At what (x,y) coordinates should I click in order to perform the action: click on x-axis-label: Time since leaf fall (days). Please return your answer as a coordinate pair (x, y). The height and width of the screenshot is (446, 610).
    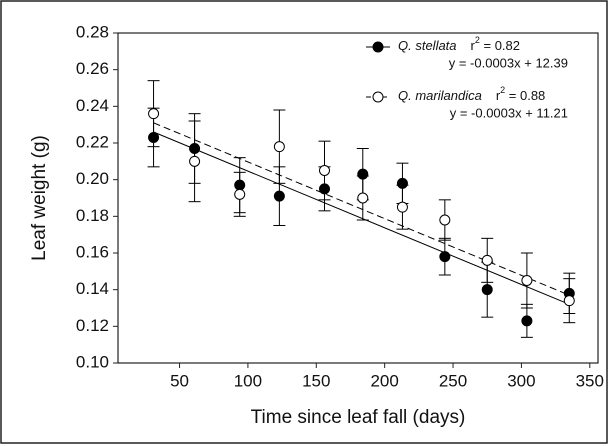
    Looking at the image, I should click on (358, 417).